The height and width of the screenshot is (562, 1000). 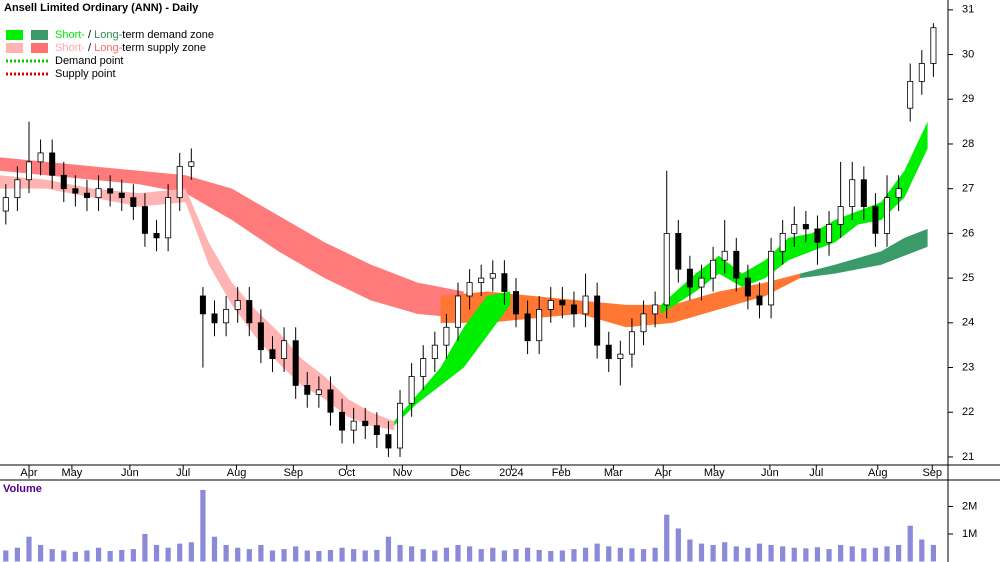 I want to click on legend-label: Supply point, so click(x=85, y=74).